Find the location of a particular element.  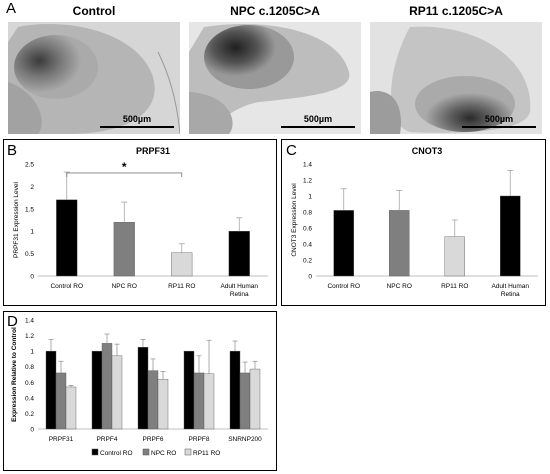

scalebar-label-control: 500µm is located at coordinates (137, 119).